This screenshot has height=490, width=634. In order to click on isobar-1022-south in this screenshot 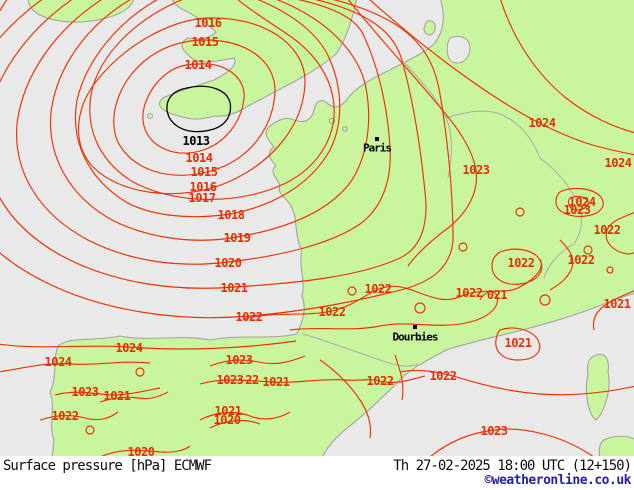, I will do `click(392, 289)`.